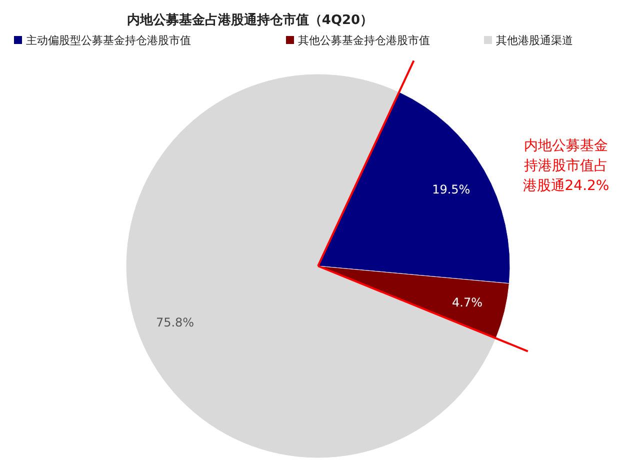 The image size is (636, 464). Describe the element at coordinates (175, 322) in the screenshot. I see `data-label: 75.8%` at that location.